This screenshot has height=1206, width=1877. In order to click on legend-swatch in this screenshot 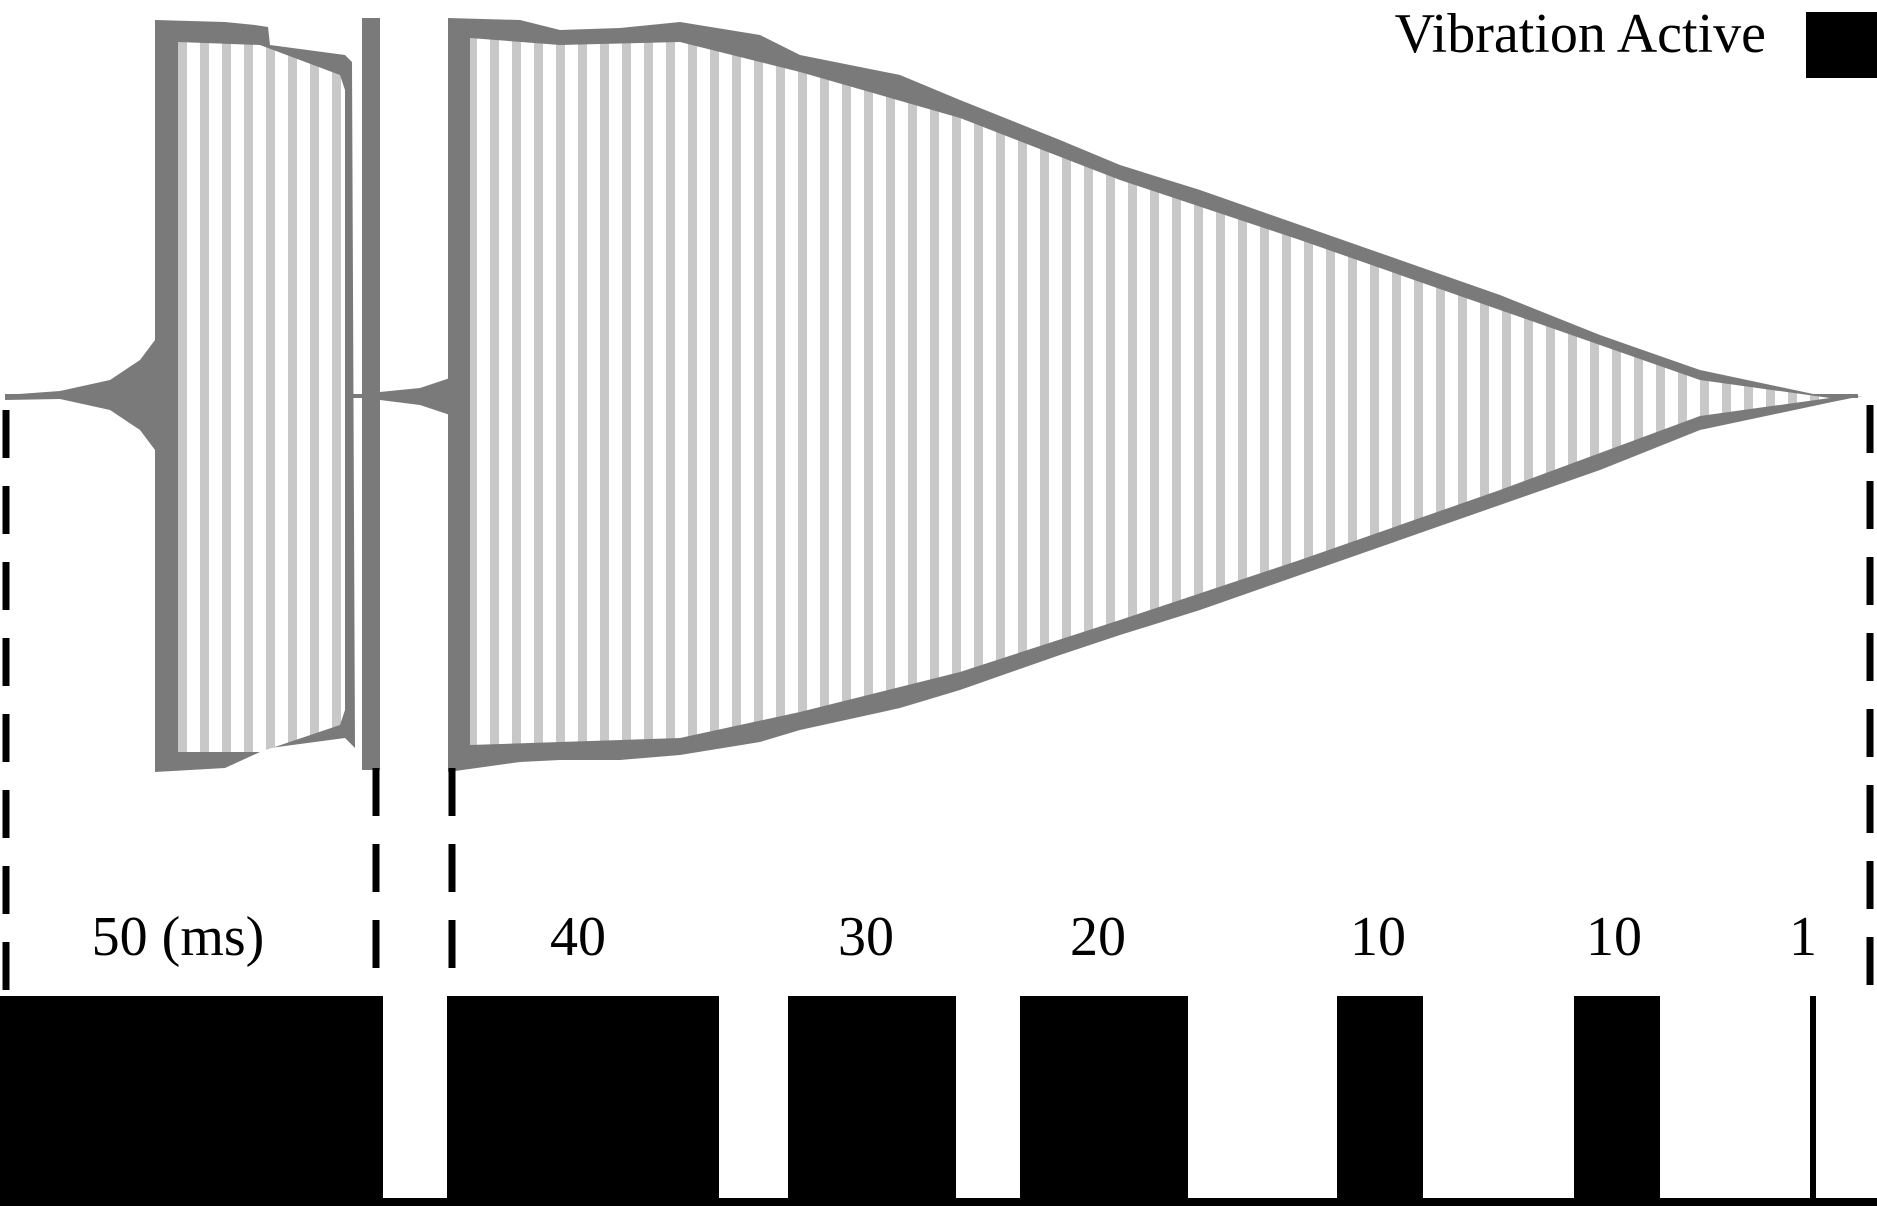, I will do `click(1841, 45)`.